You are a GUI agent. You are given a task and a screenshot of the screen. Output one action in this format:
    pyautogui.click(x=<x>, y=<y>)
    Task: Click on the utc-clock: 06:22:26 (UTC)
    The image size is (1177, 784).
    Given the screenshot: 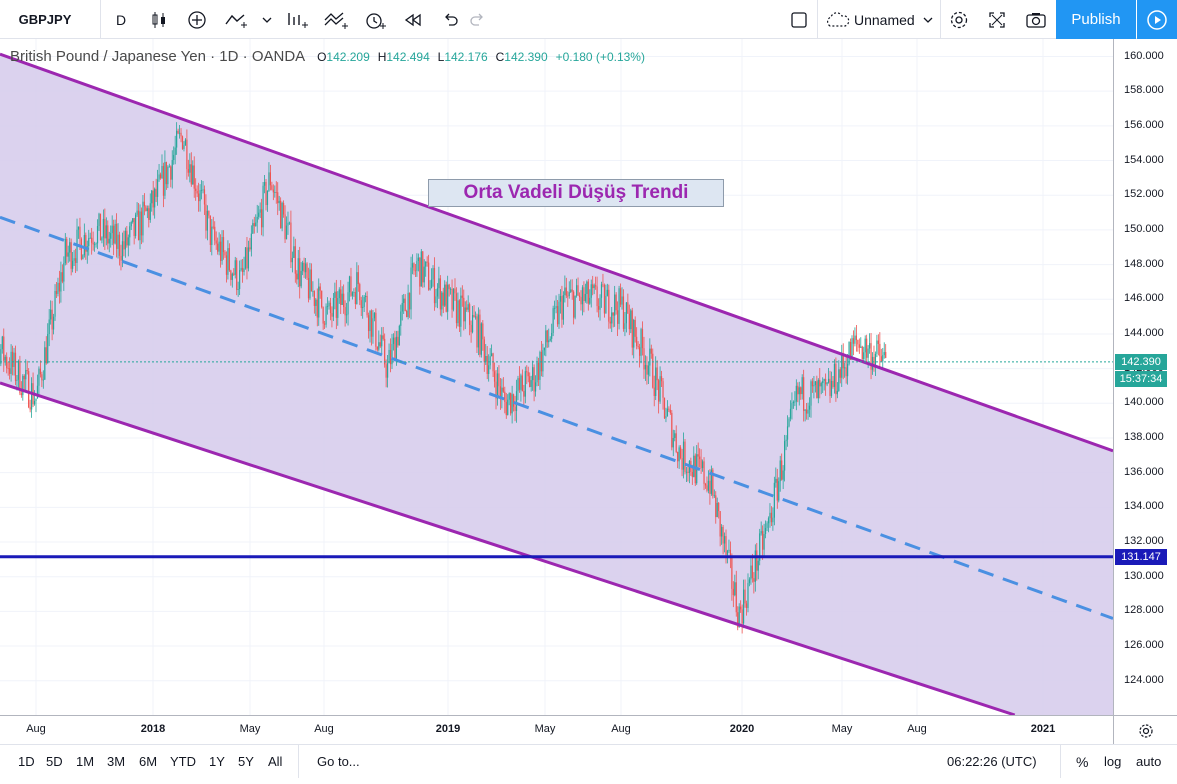 What is the action you would take?
    pyautogui.click(x=992, y=761)
    